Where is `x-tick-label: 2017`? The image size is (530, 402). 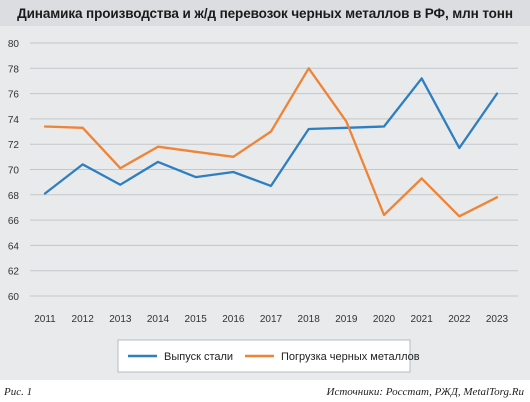 x-tick-label: 2017 is located at coordinates (271, 319).